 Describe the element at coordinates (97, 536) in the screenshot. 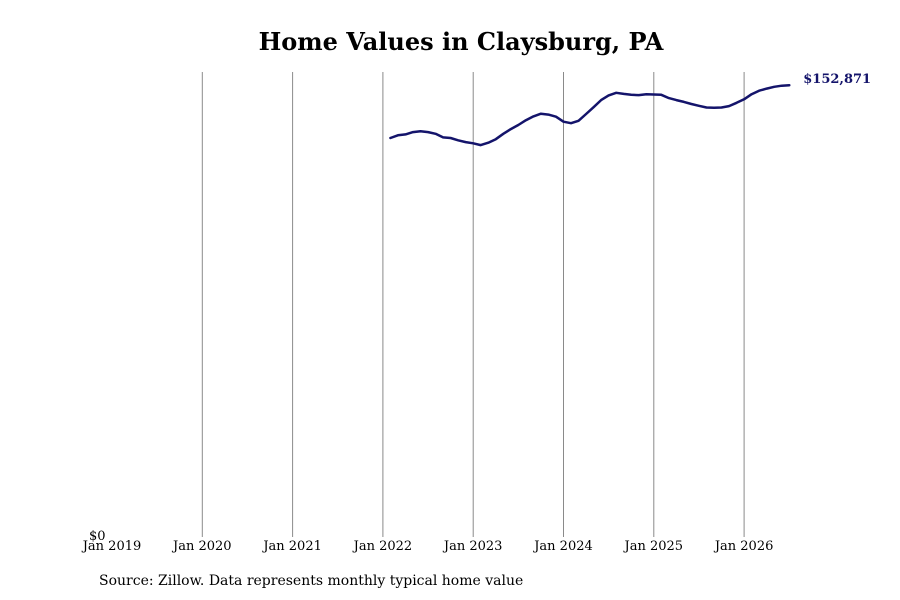

I see `y-tick-label: $0` at that location.